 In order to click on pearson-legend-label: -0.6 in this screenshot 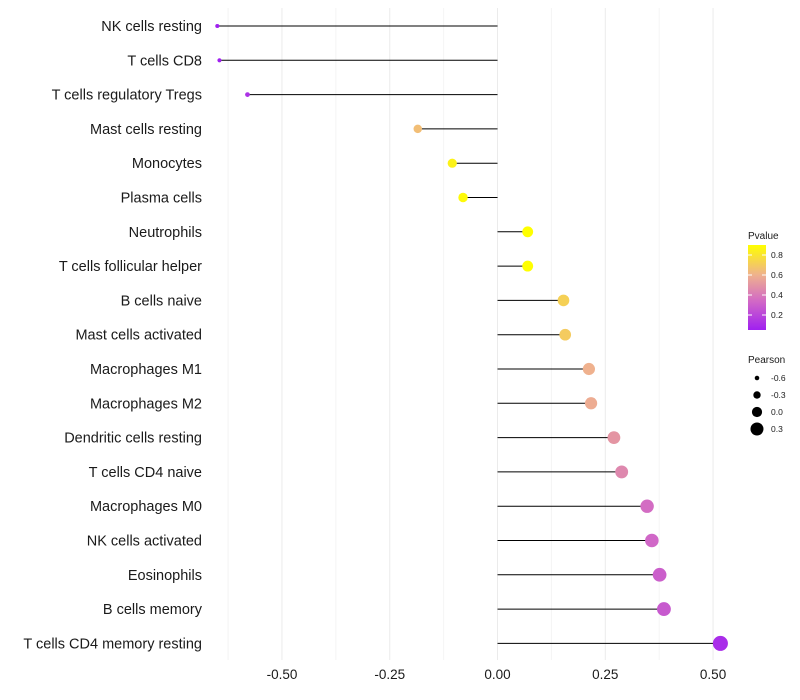, I will do `click(778, 378)`.